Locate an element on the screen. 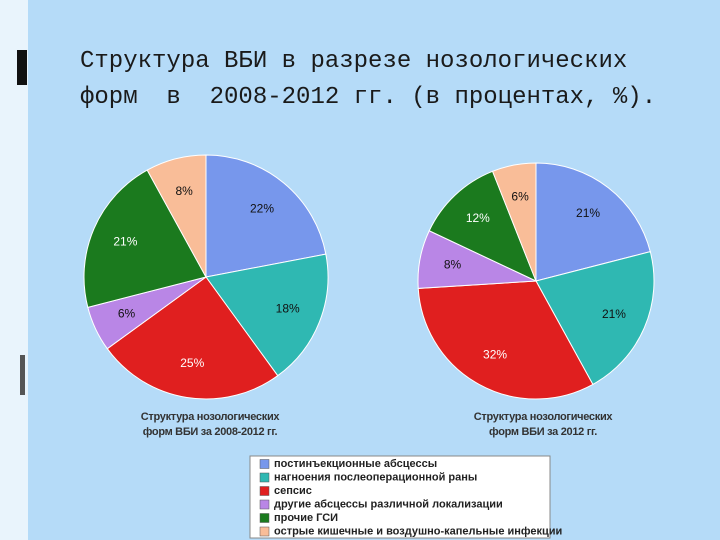 This screenshot has width=720, height=540. side-strip is located at coordinates (14, 270).